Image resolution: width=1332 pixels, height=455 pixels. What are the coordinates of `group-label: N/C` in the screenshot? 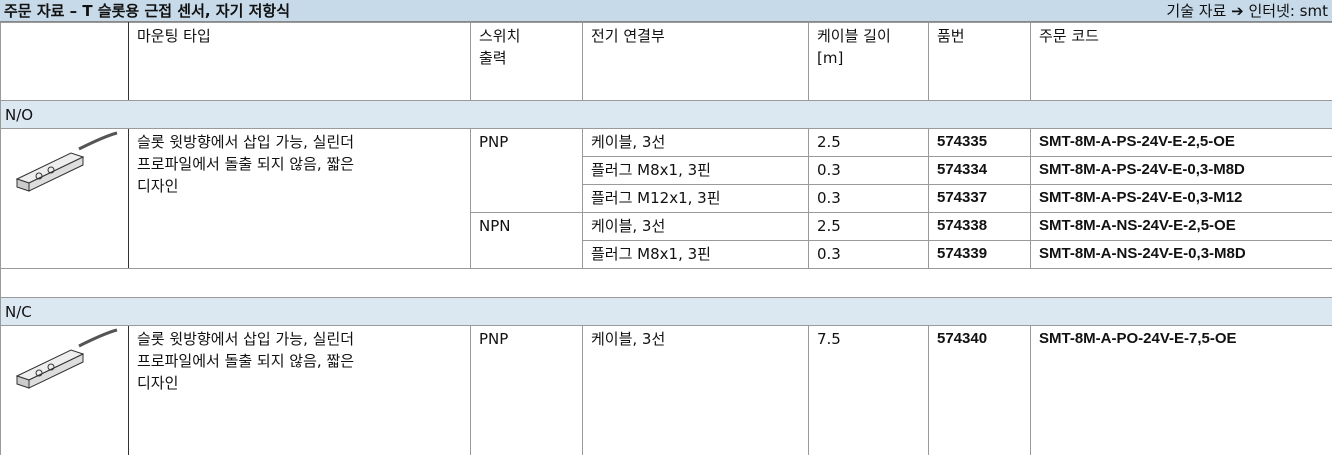 It's located at (666, 311).